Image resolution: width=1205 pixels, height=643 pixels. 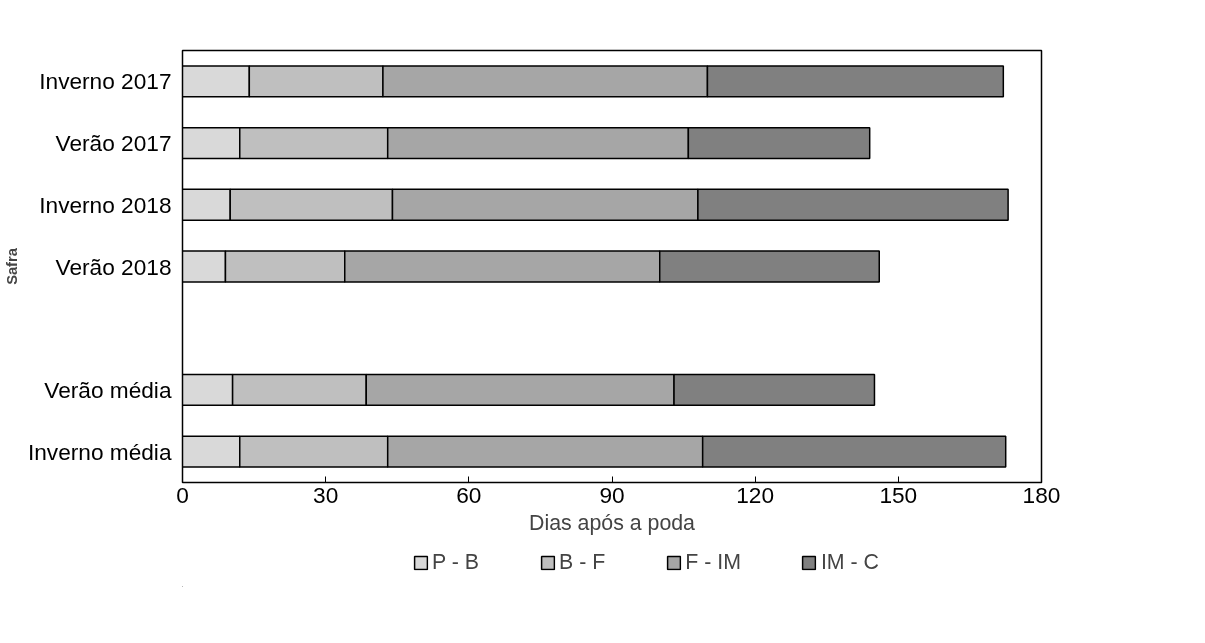 What do you see at coordinates (755, 494) in the screenshot?
I see `x-tick-label: 120` at bounding box center [755, 494].